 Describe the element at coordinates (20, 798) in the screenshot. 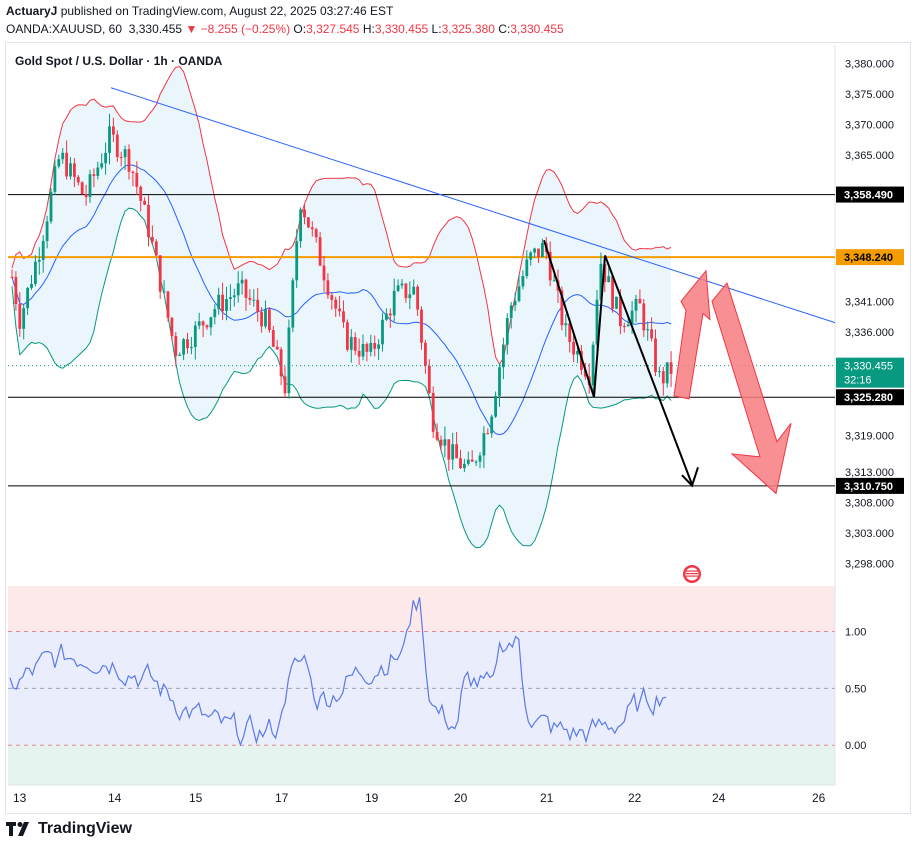

I see `time-tick-label: 13` at that location.